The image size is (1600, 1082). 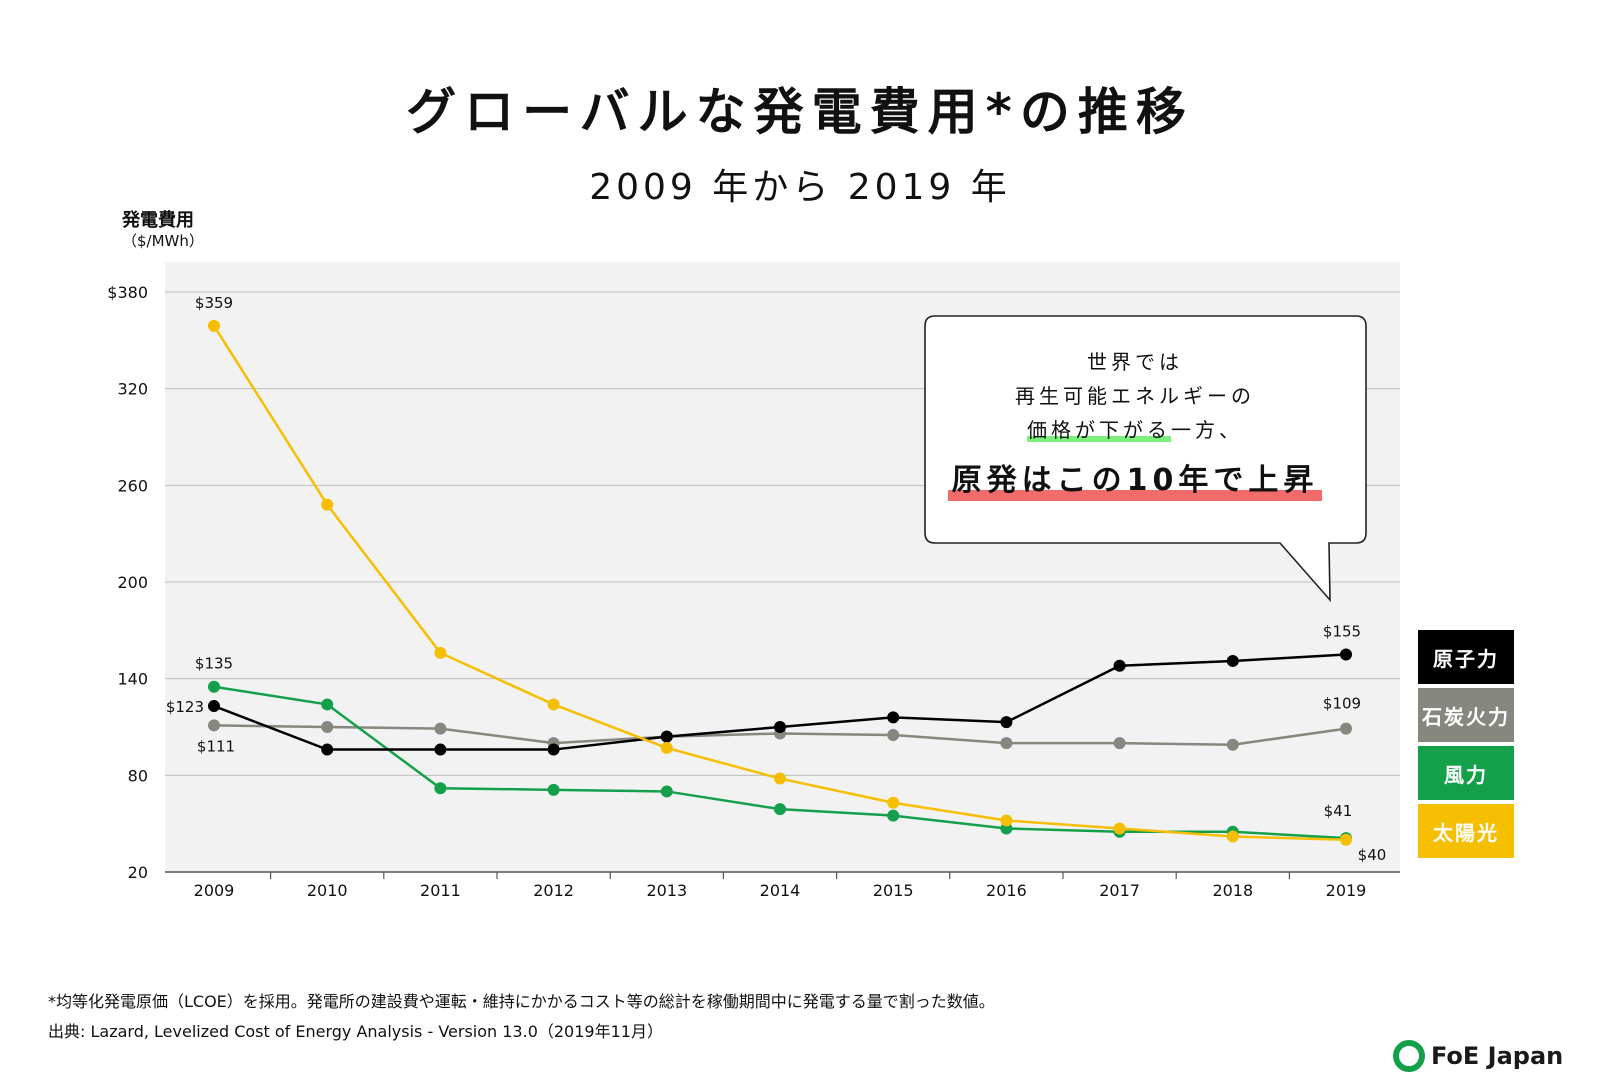 What do you see at coordinates (163, 241) in the screenshot?
I see `y-axis-unit: （$/MWh）` at bounding box center [163, 241].